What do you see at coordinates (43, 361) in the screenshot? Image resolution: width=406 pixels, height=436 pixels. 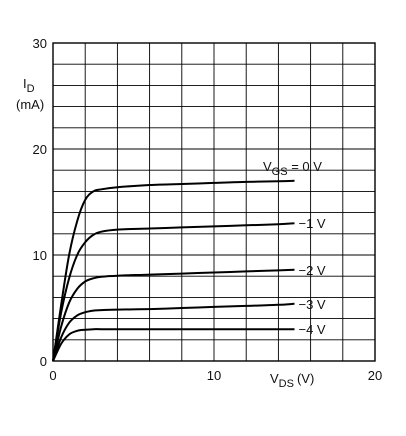 I see `y-tick-label: 0` at bounding box center [43, 361].